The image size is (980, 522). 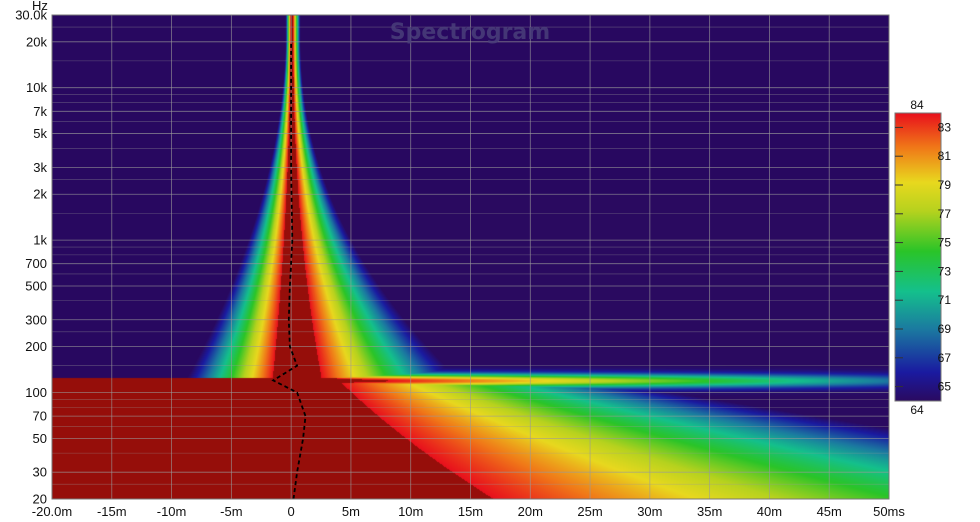 What do you see at coordinates (291, 511) in the screenshot?
I see `x-tick-label: 0` at bounding box center [291, 511].